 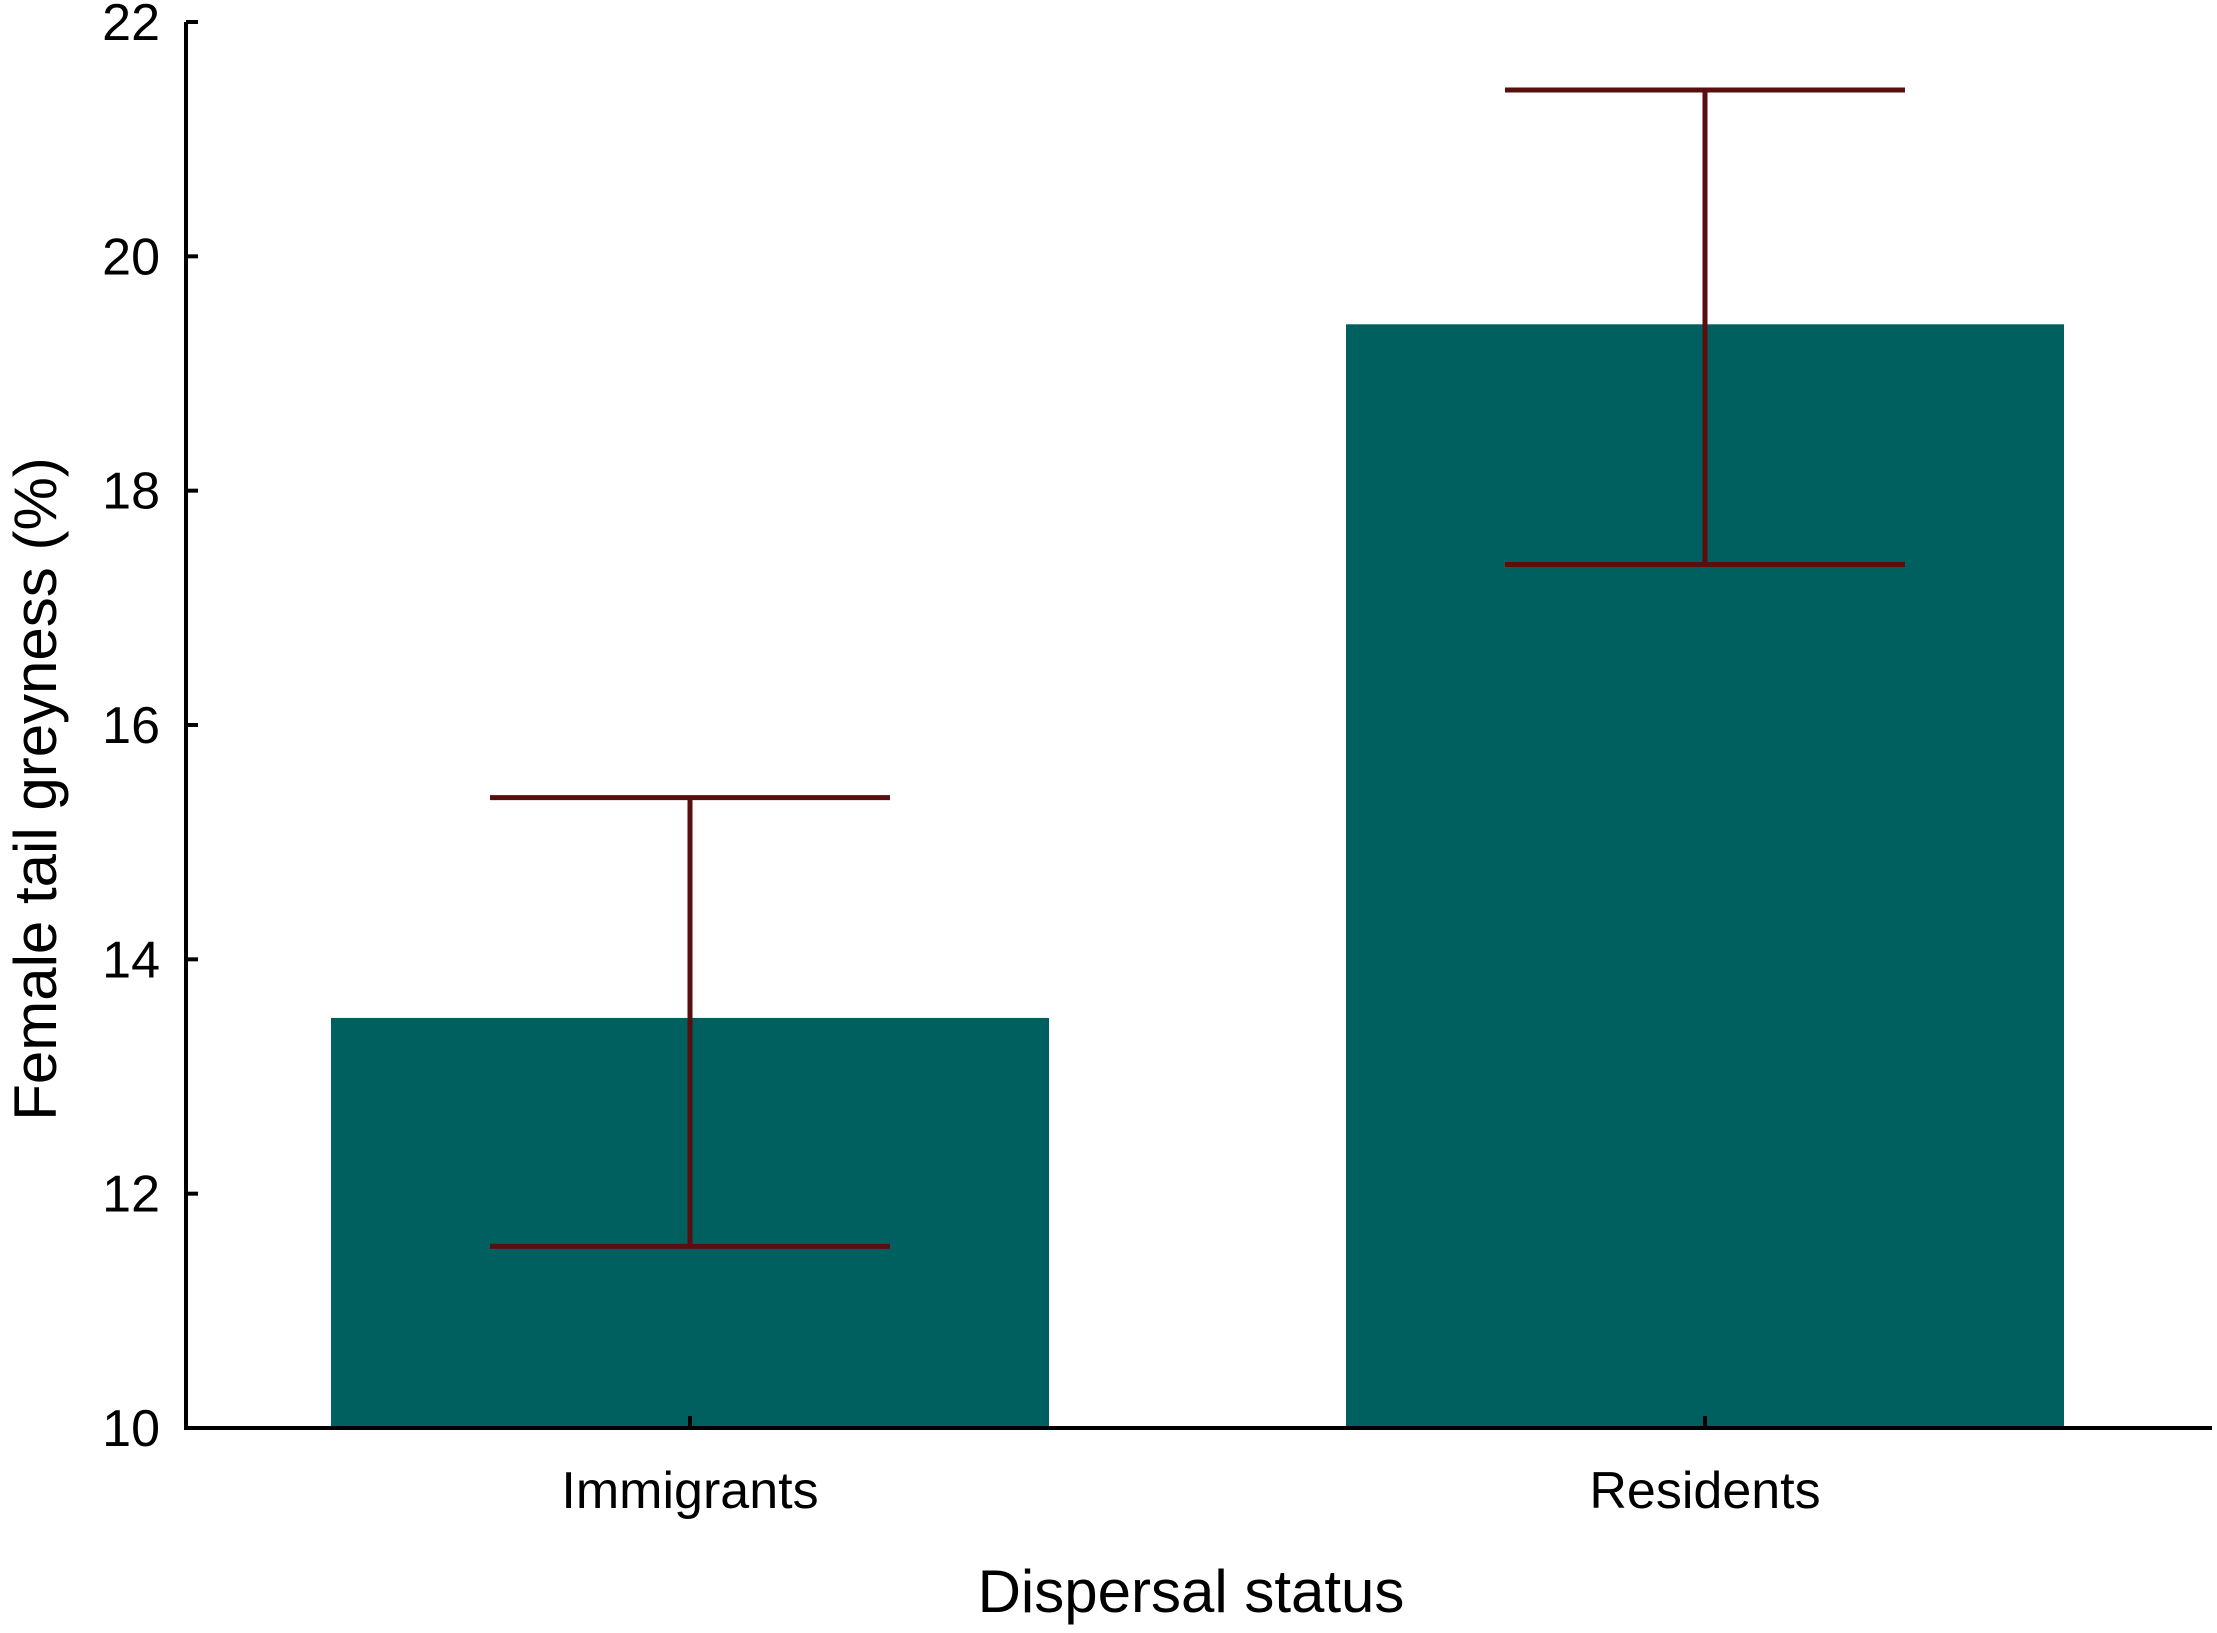 I want to click on x-ticks-layer: Immigrants Residents, so click(x=1191, y=1468).